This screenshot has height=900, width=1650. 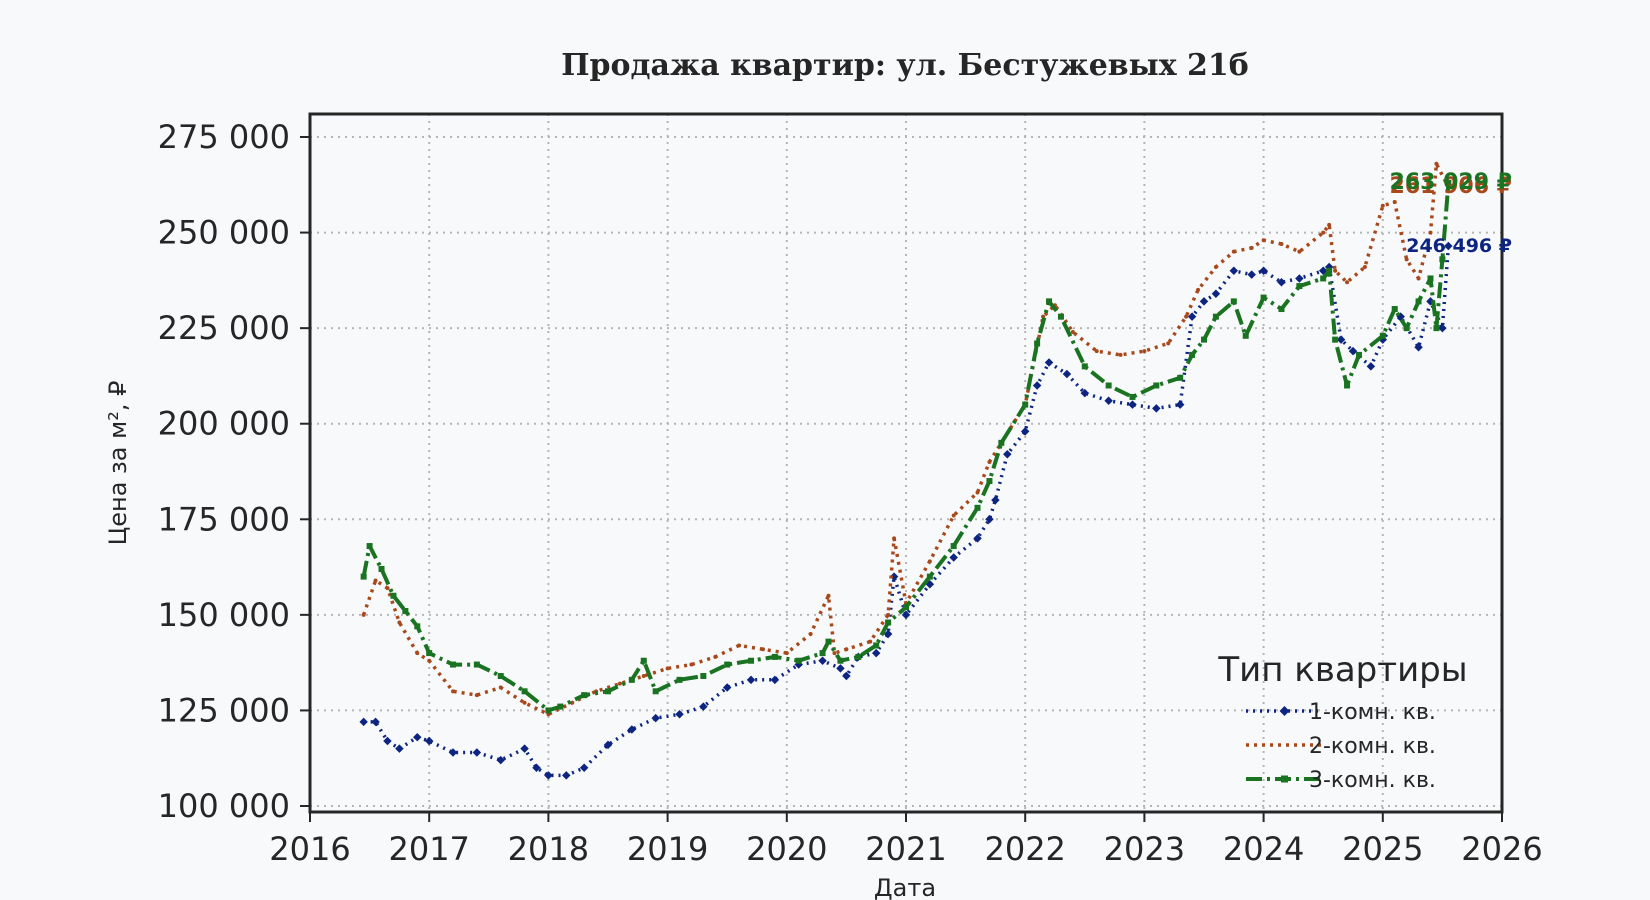 What do you see at coordinates (1284, 711) in the screenshot?
I see `legend-marker` at bounding box center [1284, 711].